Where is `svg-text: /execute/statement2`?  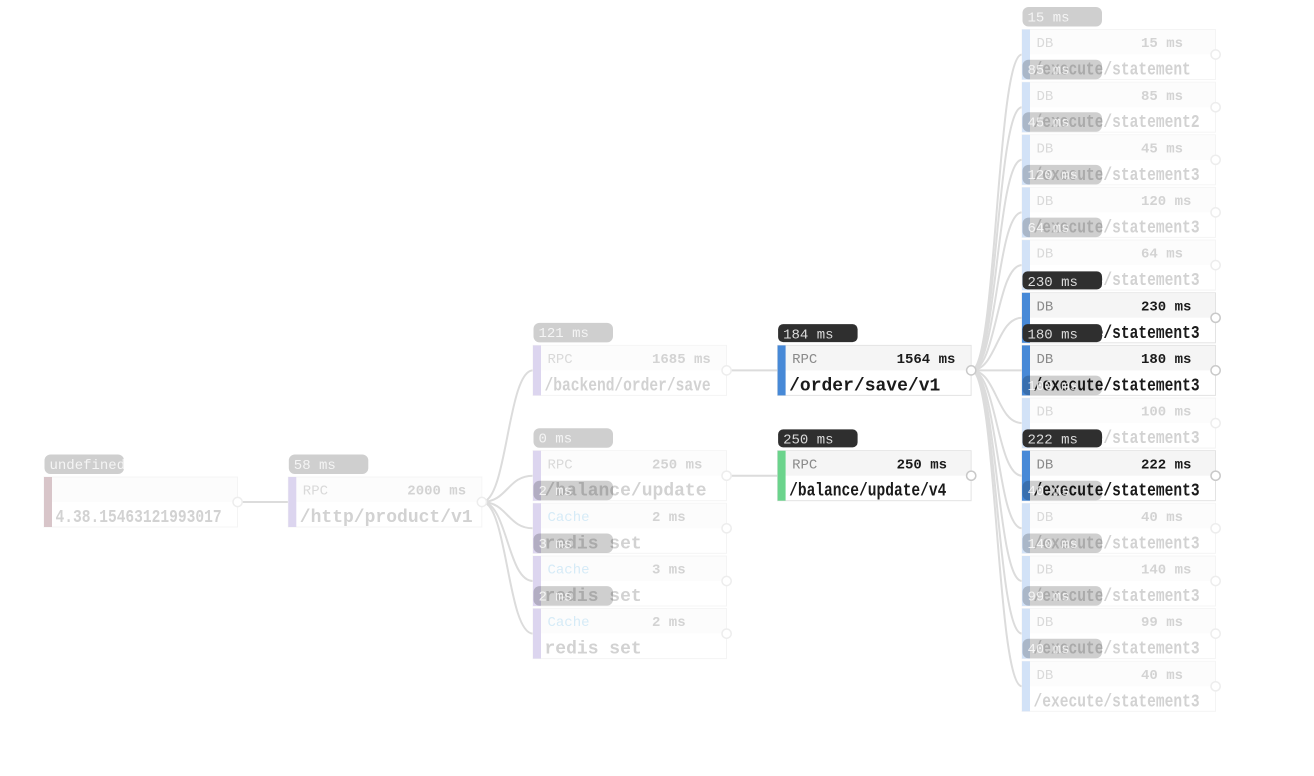 svg-text: /execute/statement2 is located at coordinates (1117, 123).